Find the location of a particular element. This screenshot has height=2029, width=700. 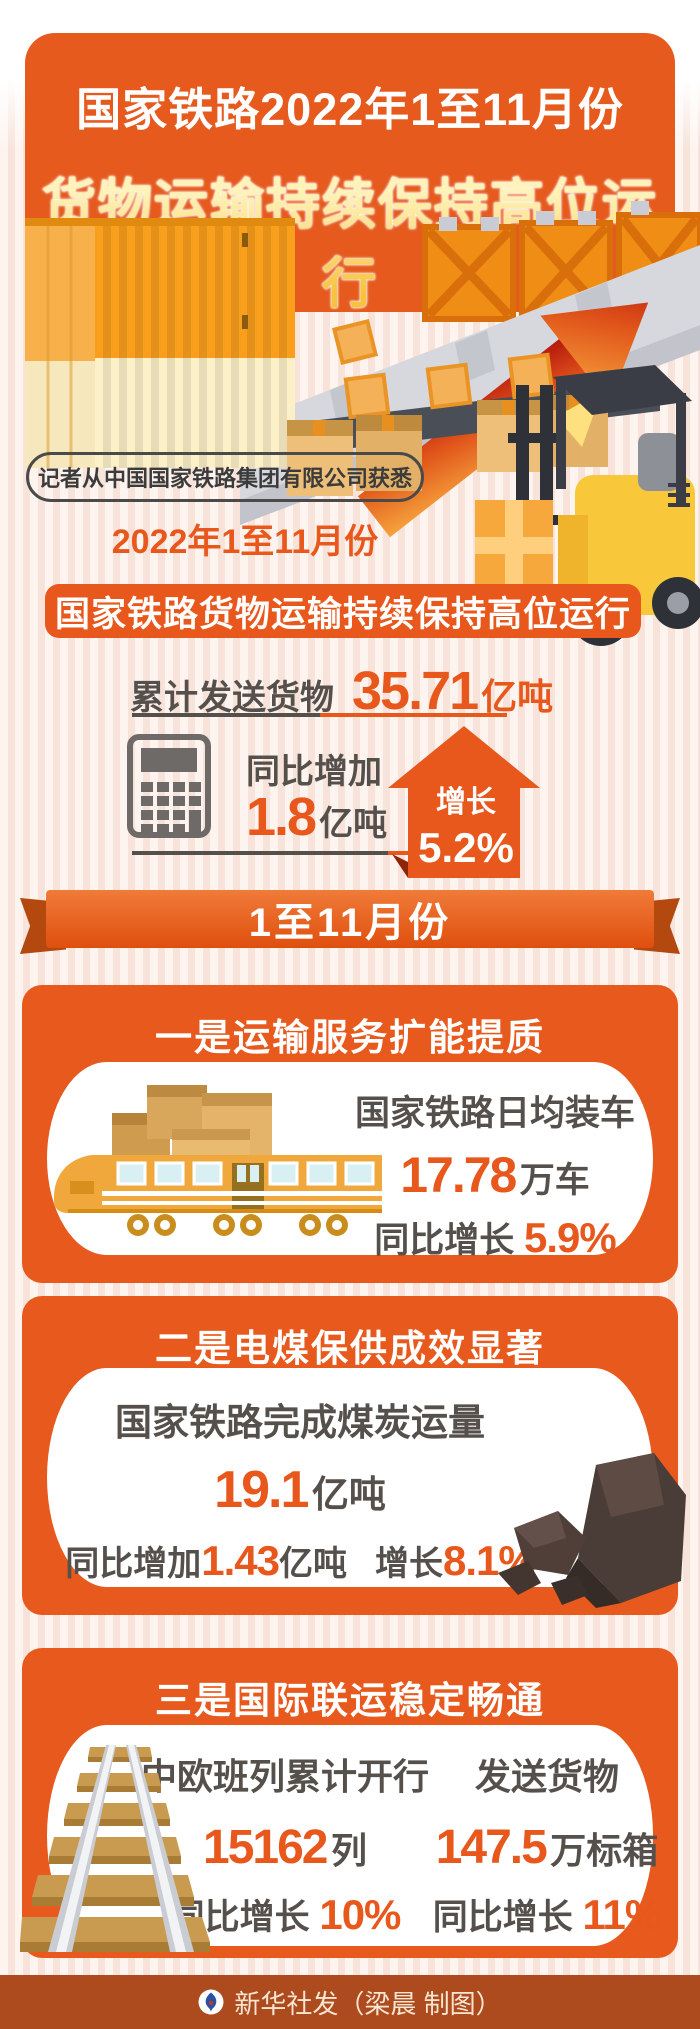

section1-header: 一是运输服务扩能提质 is located at coordinates (350, 1037).